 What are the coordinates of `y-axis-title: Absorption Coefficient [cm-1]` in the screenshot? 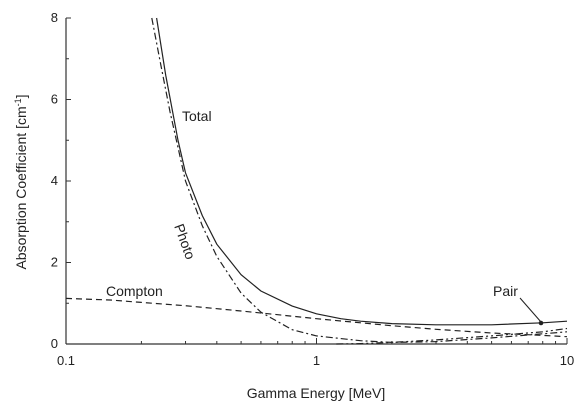 It's located at (21, 181).